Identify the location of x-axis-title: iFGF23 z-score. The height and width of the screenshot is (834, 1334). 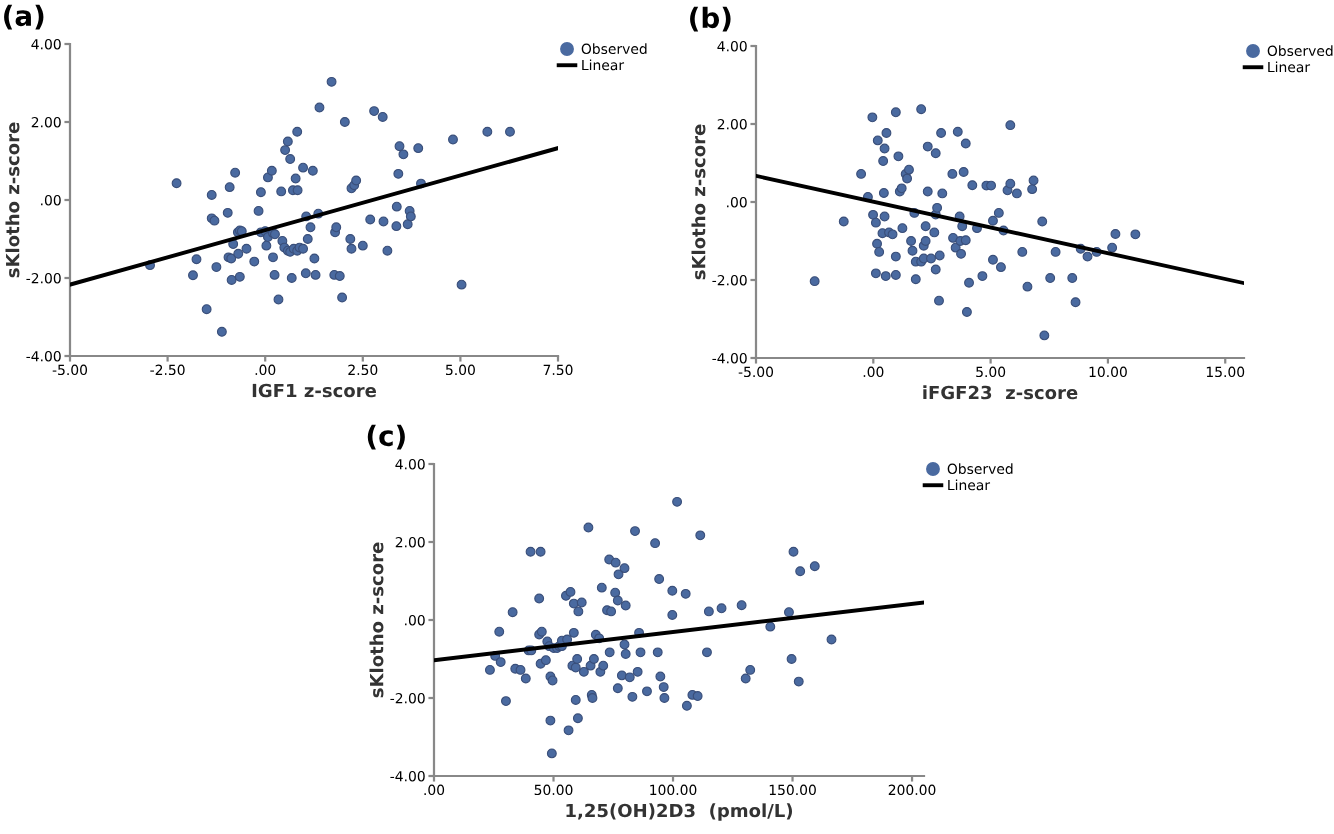
(1000, 392).